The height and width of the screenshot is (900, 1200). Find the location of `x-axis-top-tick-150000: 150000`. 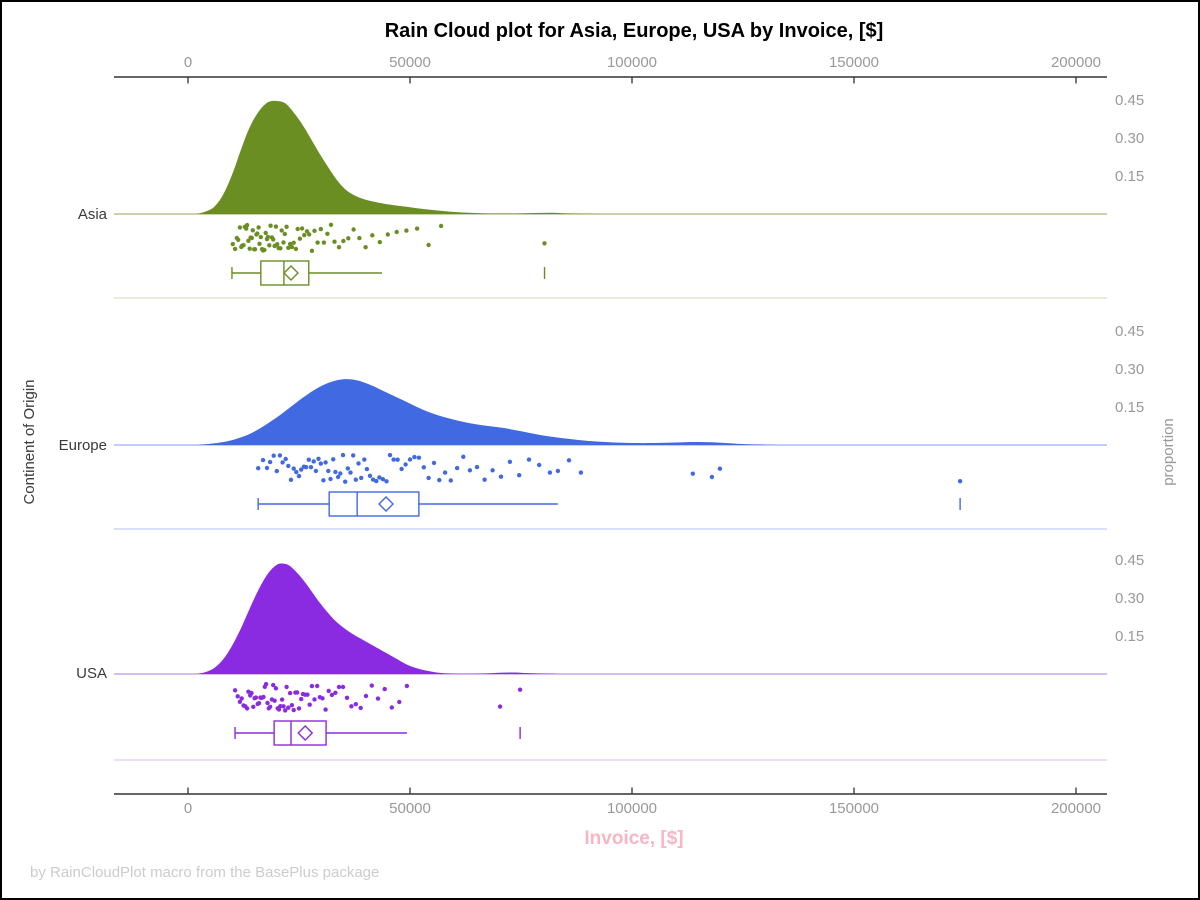

x-axis-top-tick-150000: 150000 is located at coordinates (854, 62).